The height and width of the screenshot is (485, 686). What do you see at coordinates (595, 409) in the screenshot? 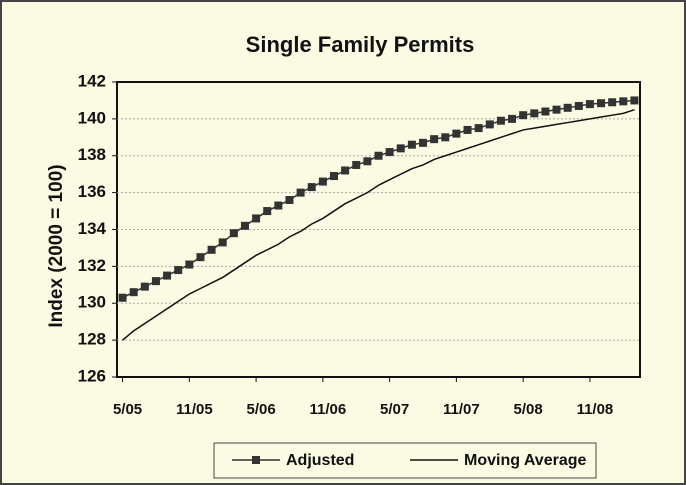
I see `x-tick-label: 11/08` at bounding box center [595, 409].